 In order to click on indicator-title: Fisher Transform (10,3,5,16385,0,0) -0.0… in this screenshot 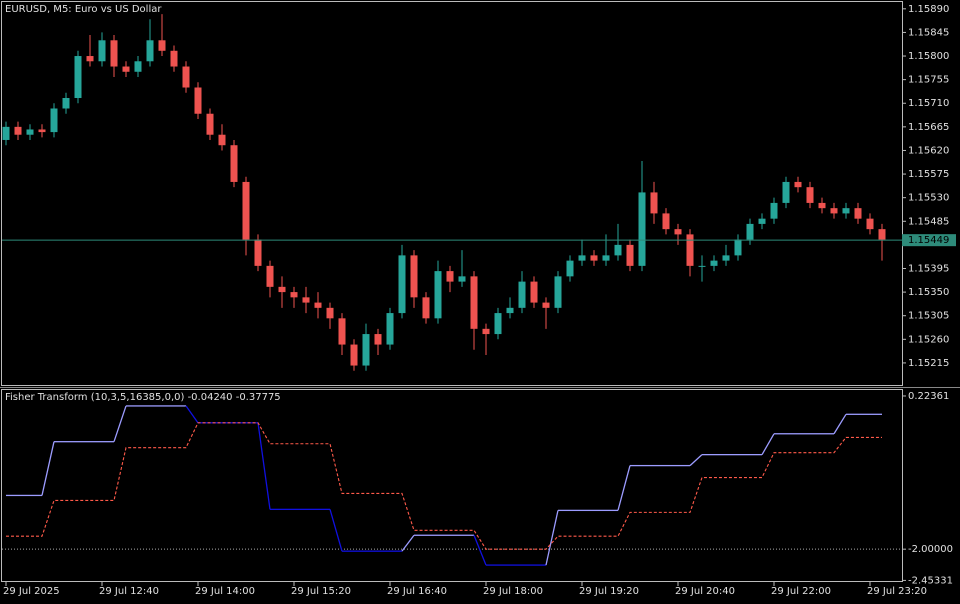, I will do `click(143, 397)`.